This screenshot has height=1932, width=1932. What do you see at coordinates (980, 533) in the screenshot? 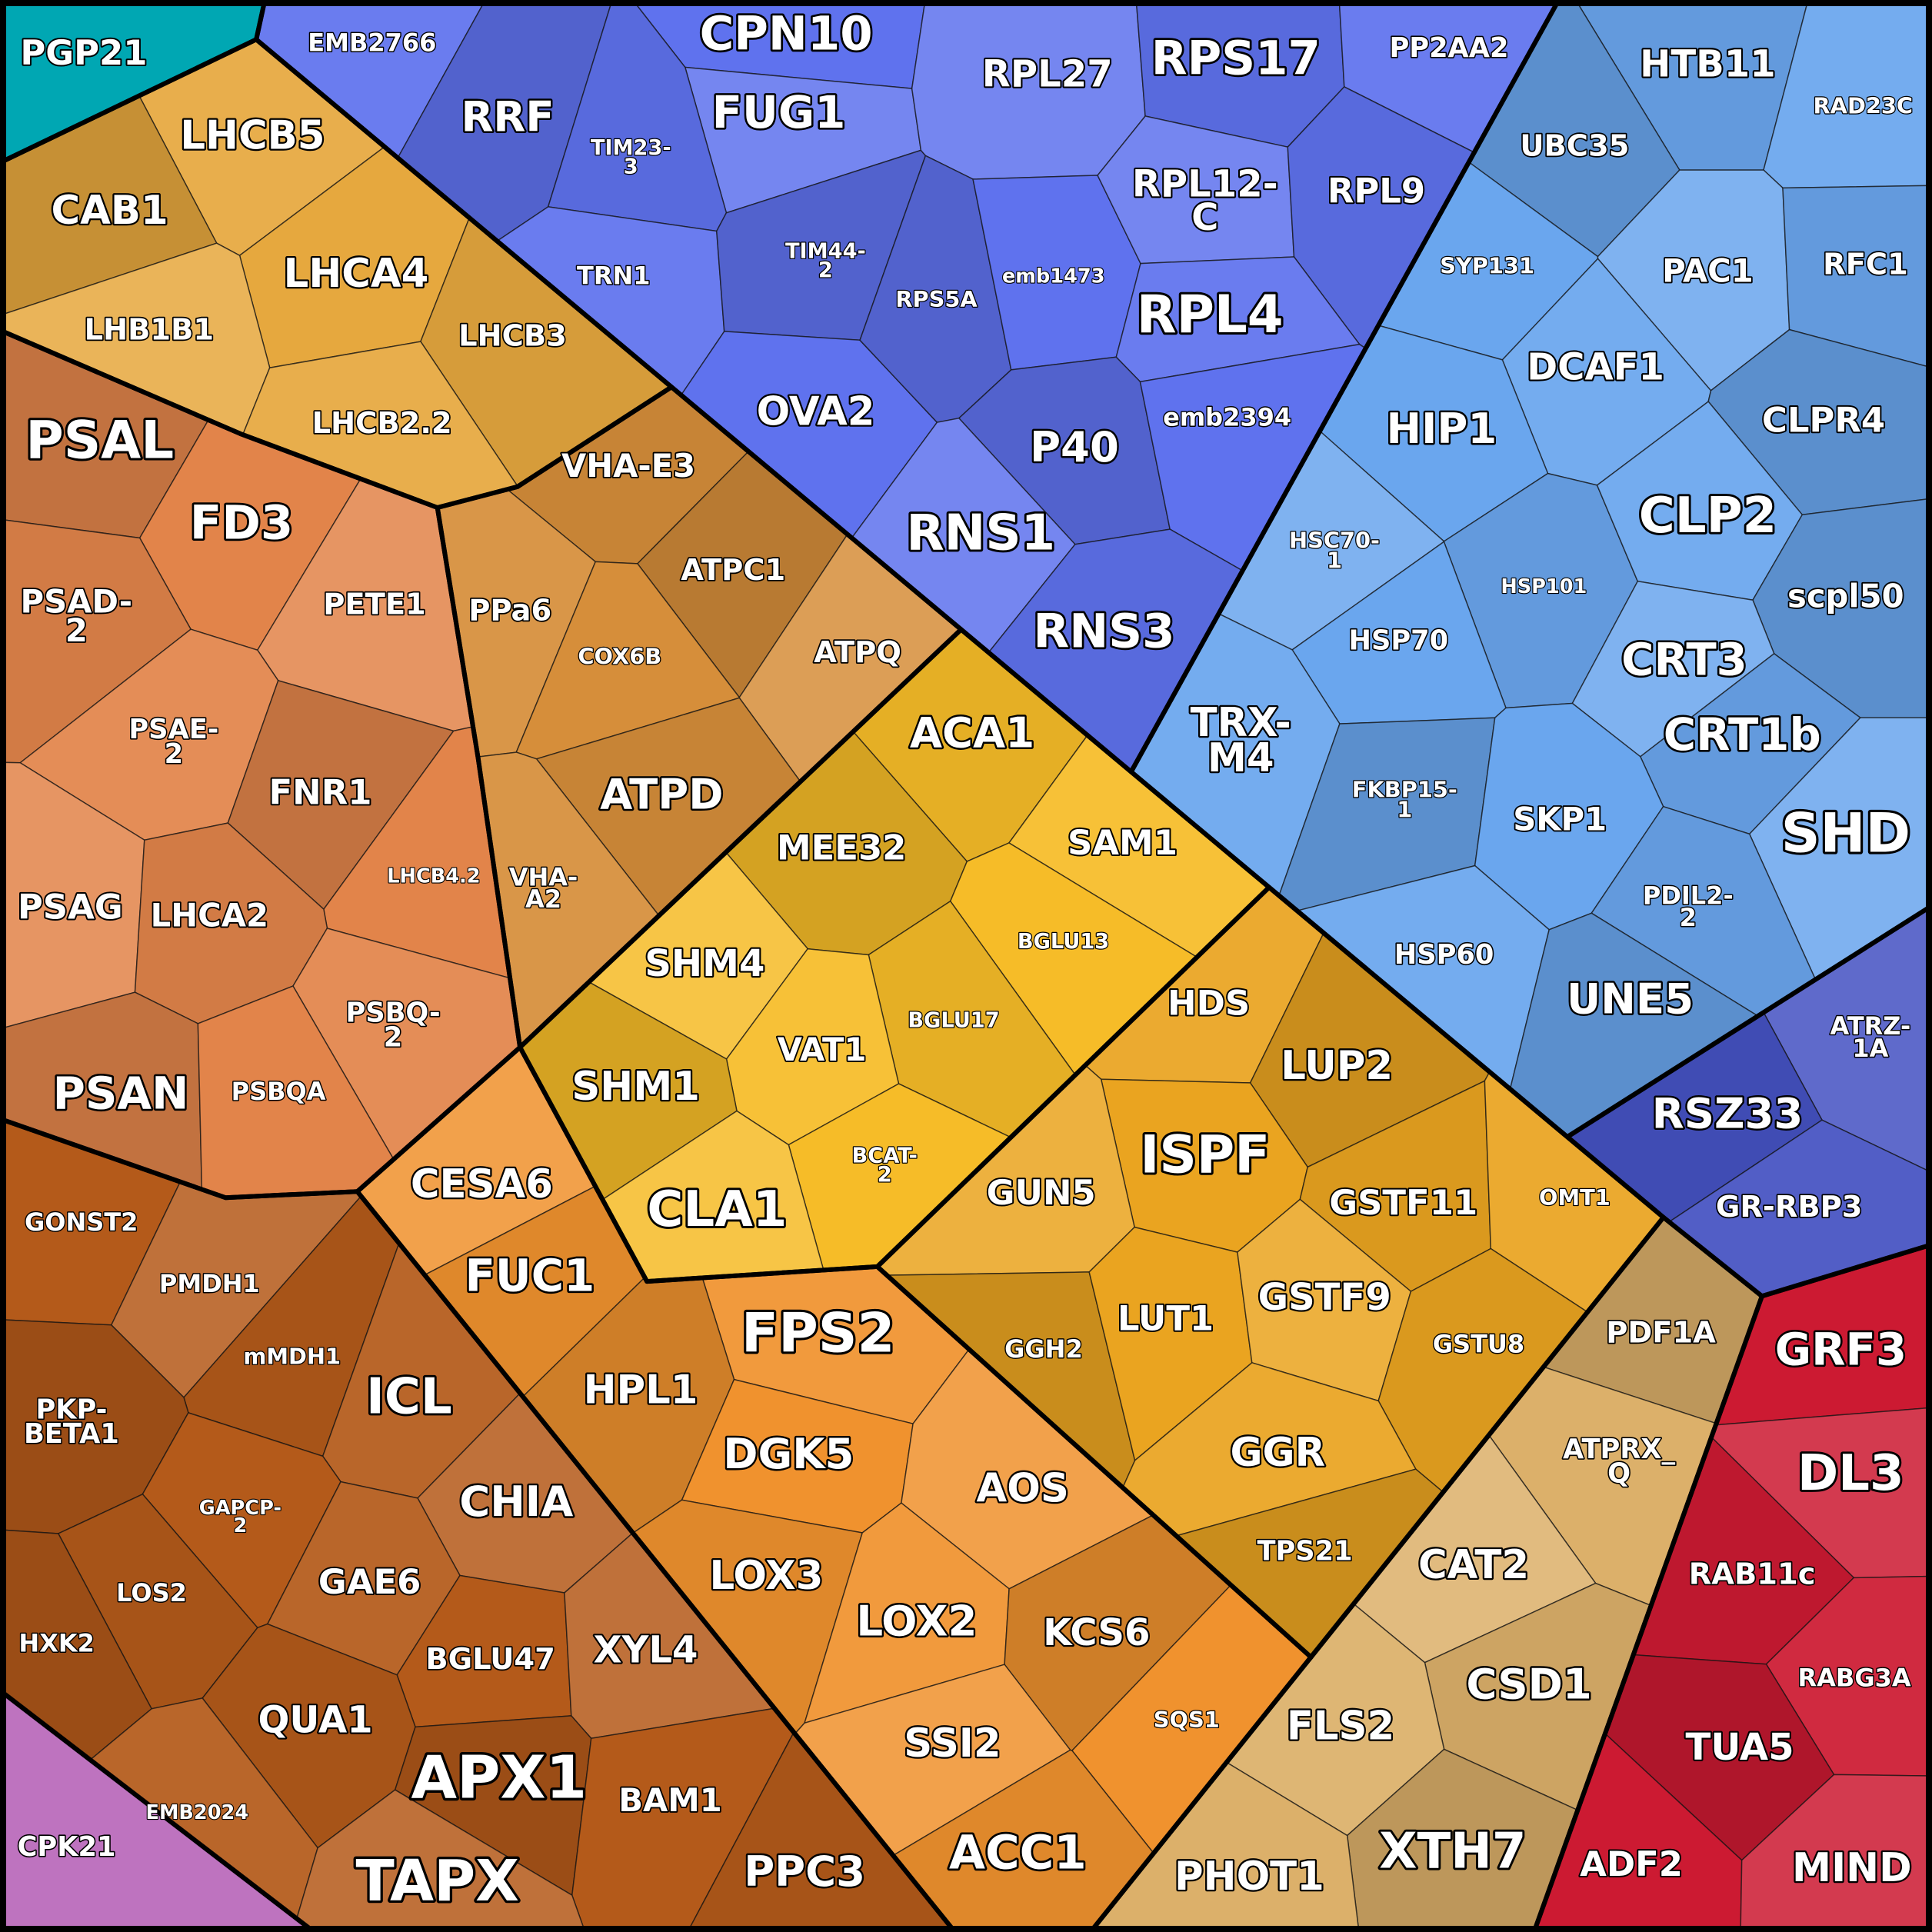
I see `cell-label: RNS1` at bounding box center [980, 533].